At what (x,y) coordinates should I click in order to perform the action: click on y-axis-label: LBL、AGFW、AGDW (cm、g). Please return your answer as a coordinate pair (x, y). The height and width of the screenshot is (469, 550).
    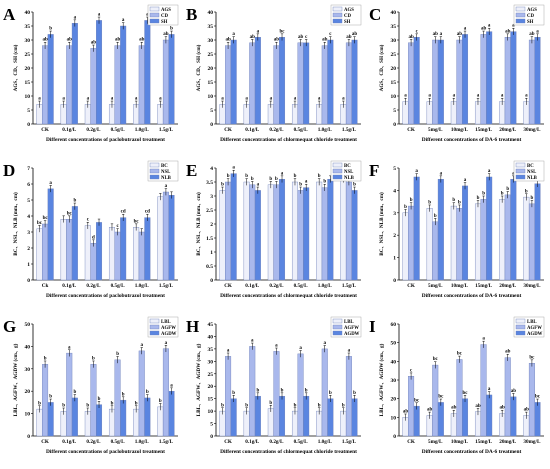
    Looking at the image, I should click on (198, 379).